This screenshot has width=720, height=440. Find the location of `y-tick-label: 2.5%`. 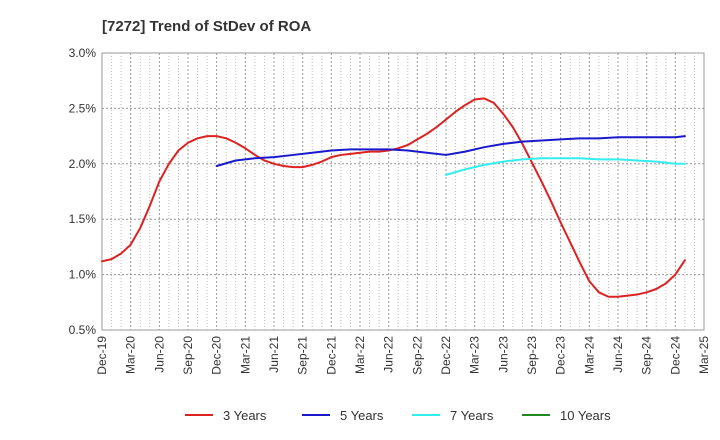

y-tick-label: 2.5% is located at coordinates (83, 108).